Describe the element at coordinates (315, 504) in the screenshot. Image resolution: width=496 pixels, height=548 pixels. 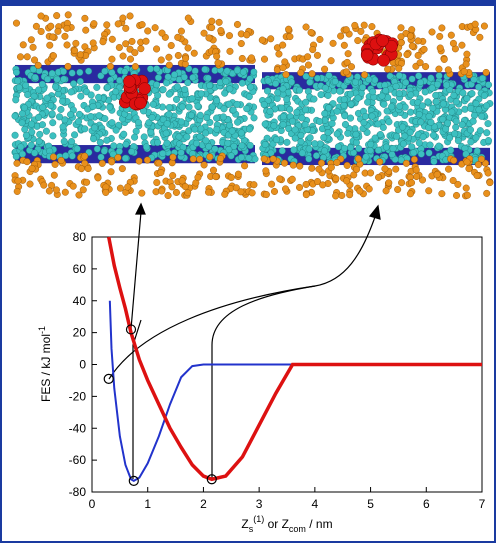
I see `x-tick-label: 4` at that location.